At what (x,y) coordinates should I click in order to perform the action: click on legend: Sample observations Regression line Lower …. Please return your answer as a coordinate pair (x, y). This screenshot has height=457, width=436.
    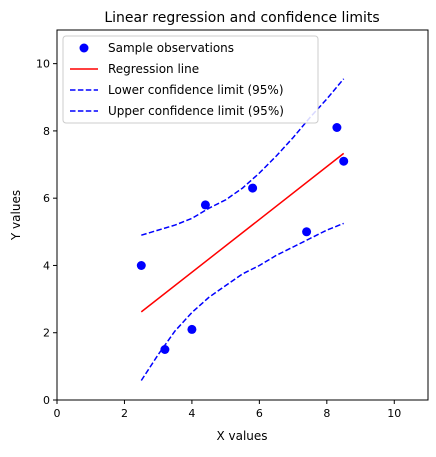
    Looking at the image, I should click on (190, 79).